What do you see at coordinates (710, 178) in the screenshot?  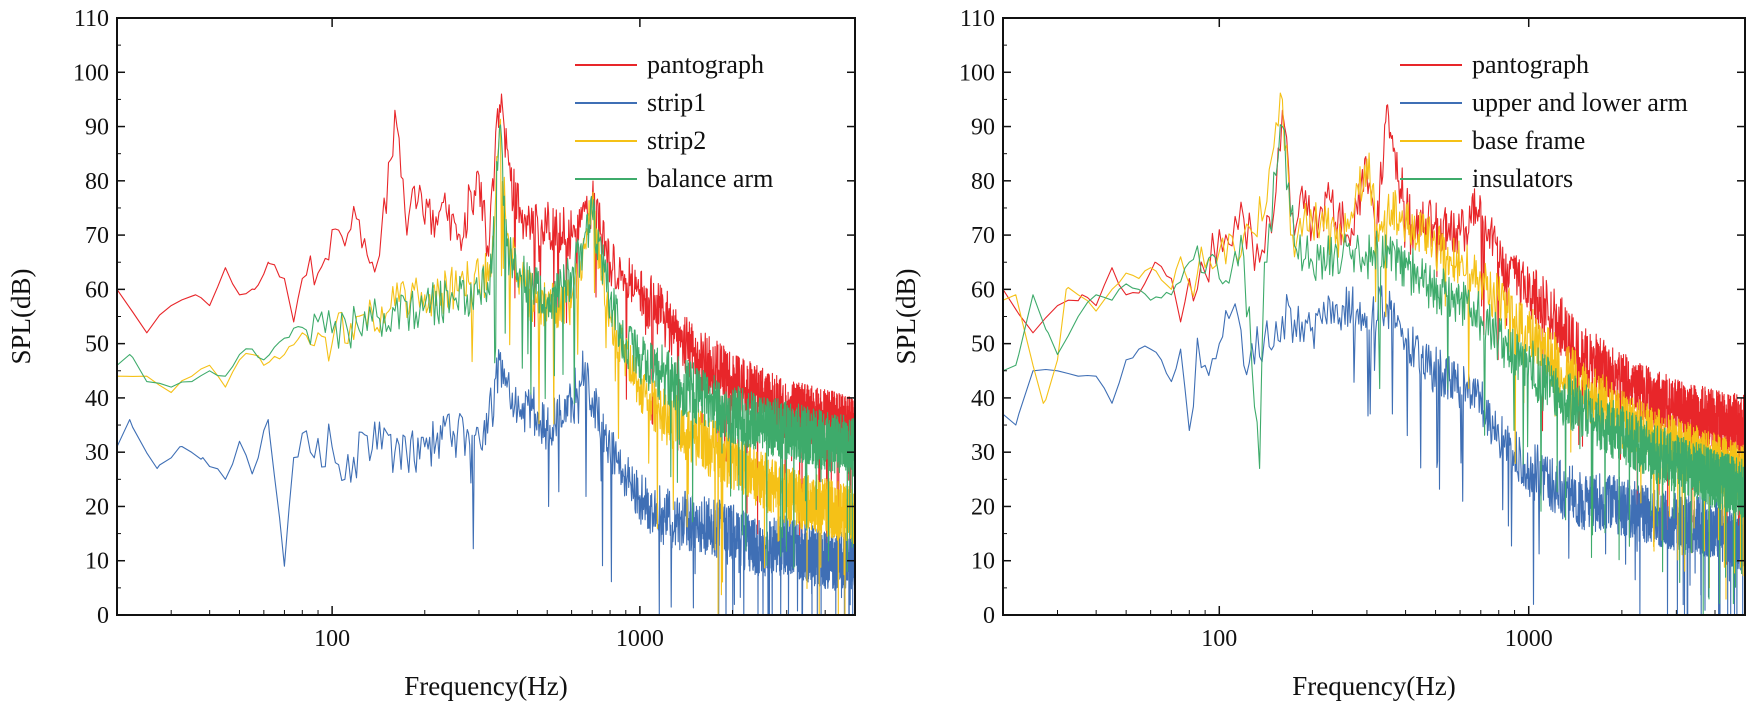 I see `legend-label: balance arm` at bounding box center [710, 178].